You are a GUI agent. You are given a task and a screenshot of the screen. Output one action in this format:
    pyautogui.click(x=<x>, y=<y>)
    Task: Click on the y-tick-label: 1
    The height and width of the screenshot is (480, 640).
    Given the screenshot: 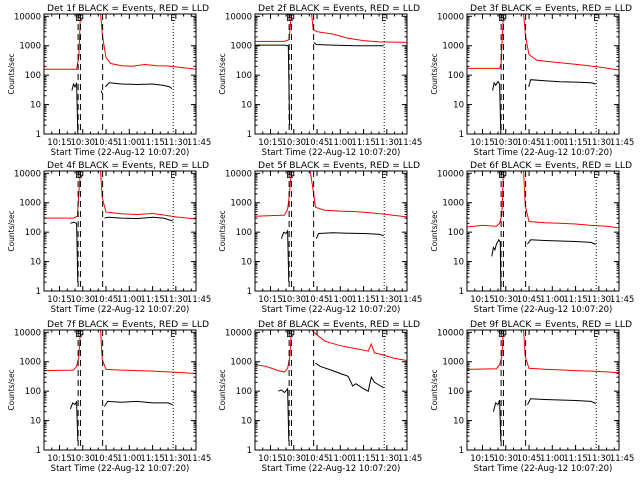 What is the action you would take?
    pyautogui.click(x=249, y=292)
    